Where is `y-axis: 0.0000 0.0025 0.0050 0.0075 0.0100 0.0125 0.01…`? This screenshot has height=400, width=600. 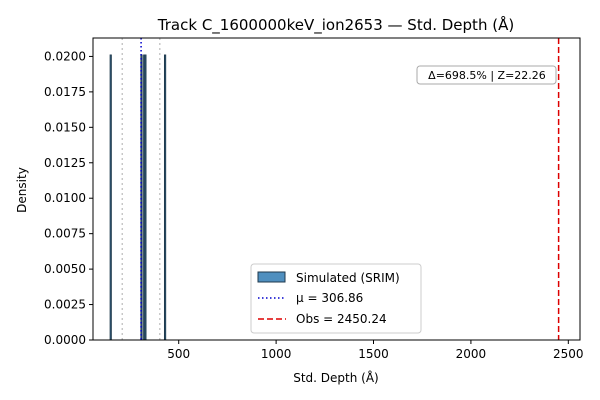
y-axis: 0.0000 0.0025 0.0050 0.0075 0.0100 0.0125 0.01… is located at coordinates (68, 198).